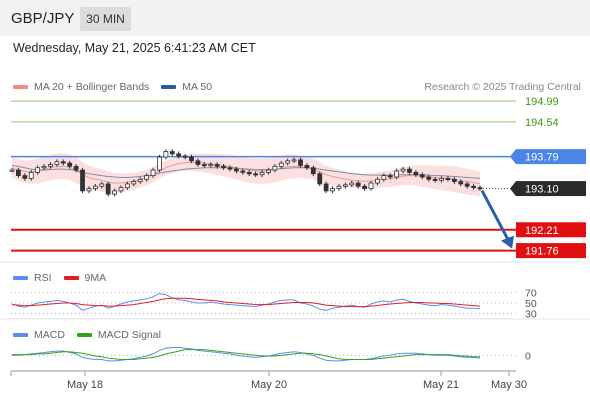  What do you see at coordinates (39, 335) in the screenshot?
I see `legend-item-macd: MACD` at bounding box center [39, 335].